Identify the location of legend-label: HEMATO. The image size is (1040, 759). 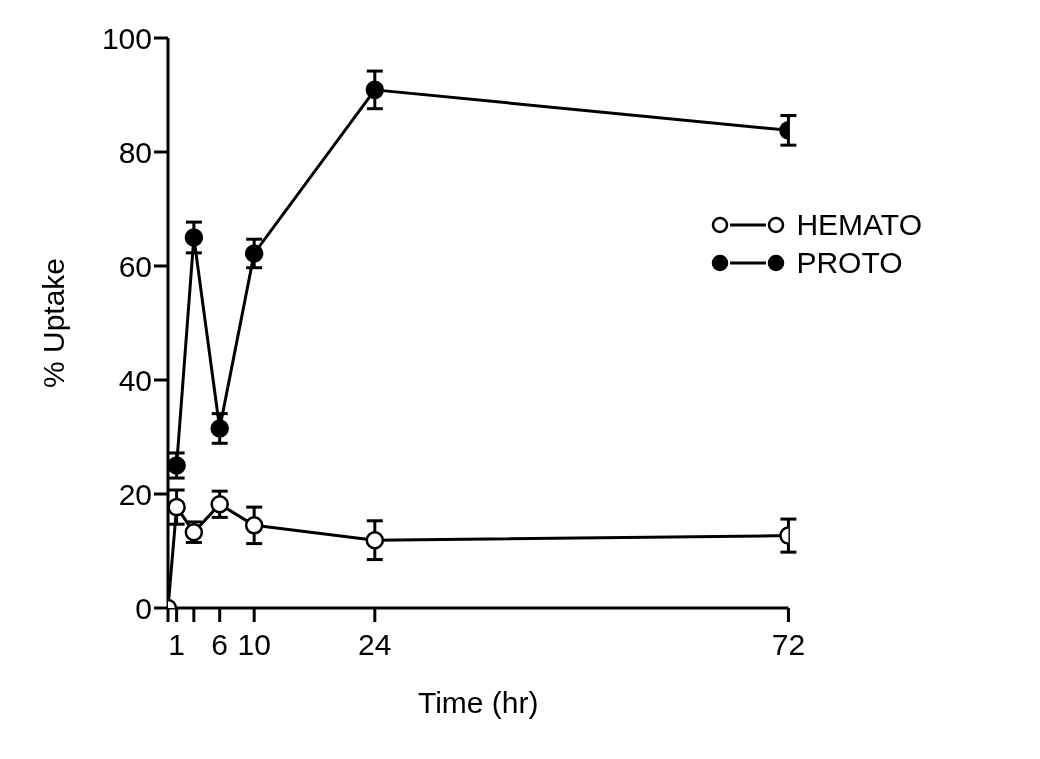
(859, 225).